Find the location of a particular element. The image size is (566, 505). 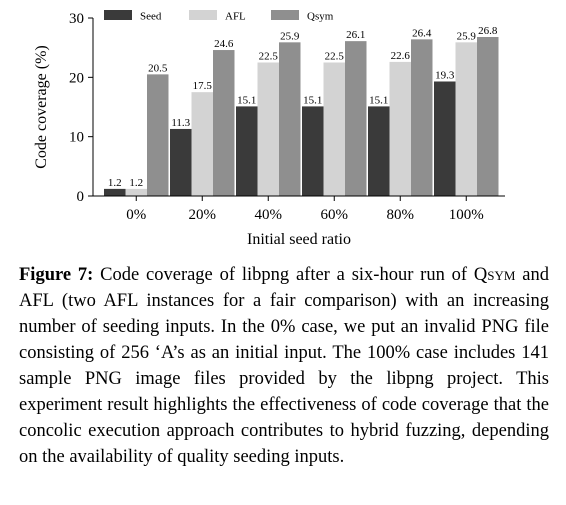

x-tick-label: 0% is located at coordinates (136, 215).